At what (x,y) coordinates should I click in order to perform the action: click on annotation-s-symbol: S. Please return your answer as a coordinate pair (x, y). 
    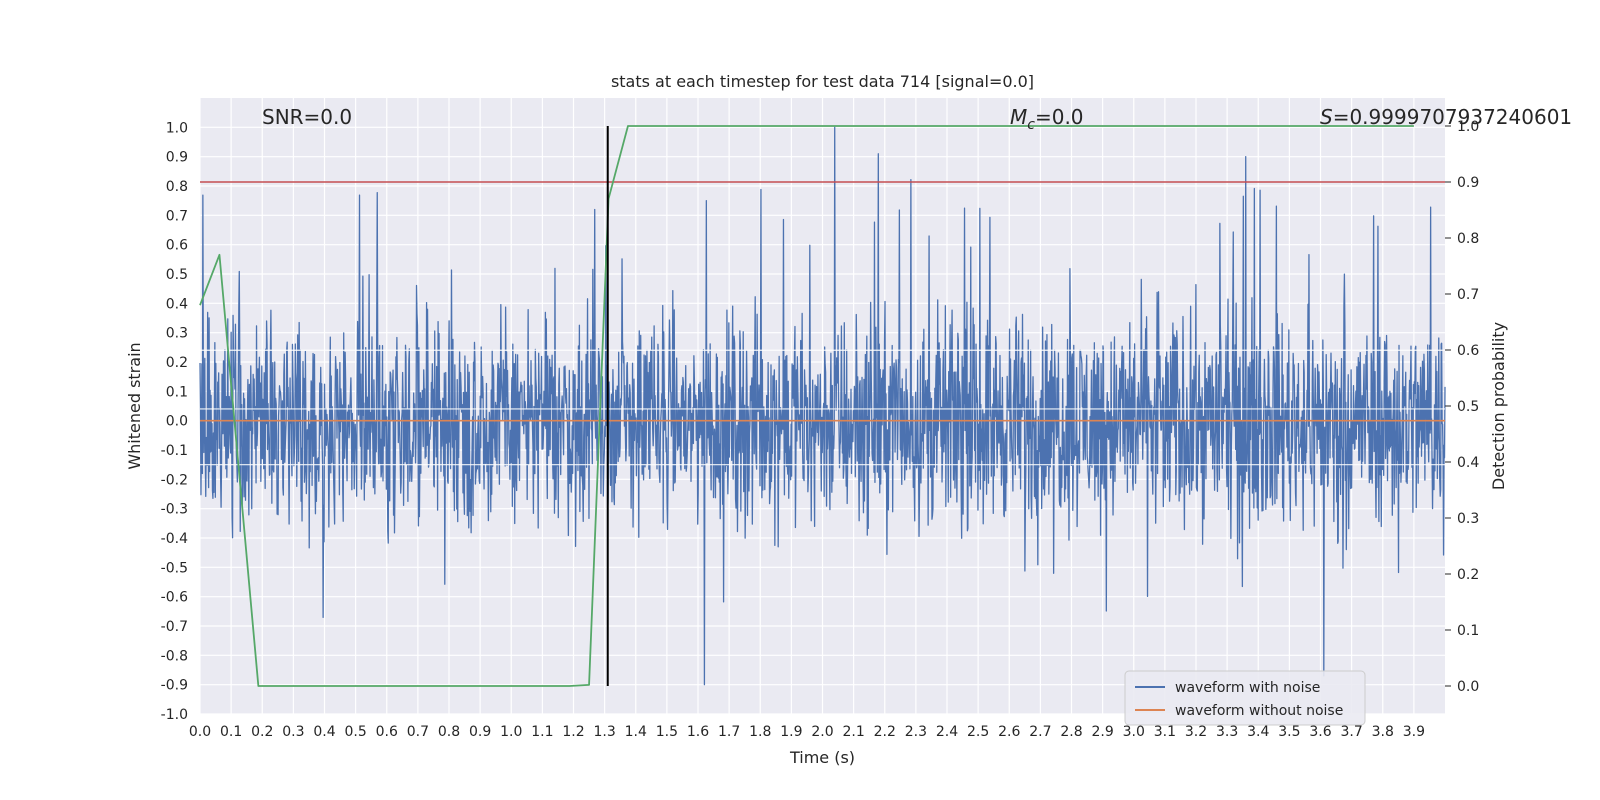
    Looking at the image, I should click on (1326, 117).